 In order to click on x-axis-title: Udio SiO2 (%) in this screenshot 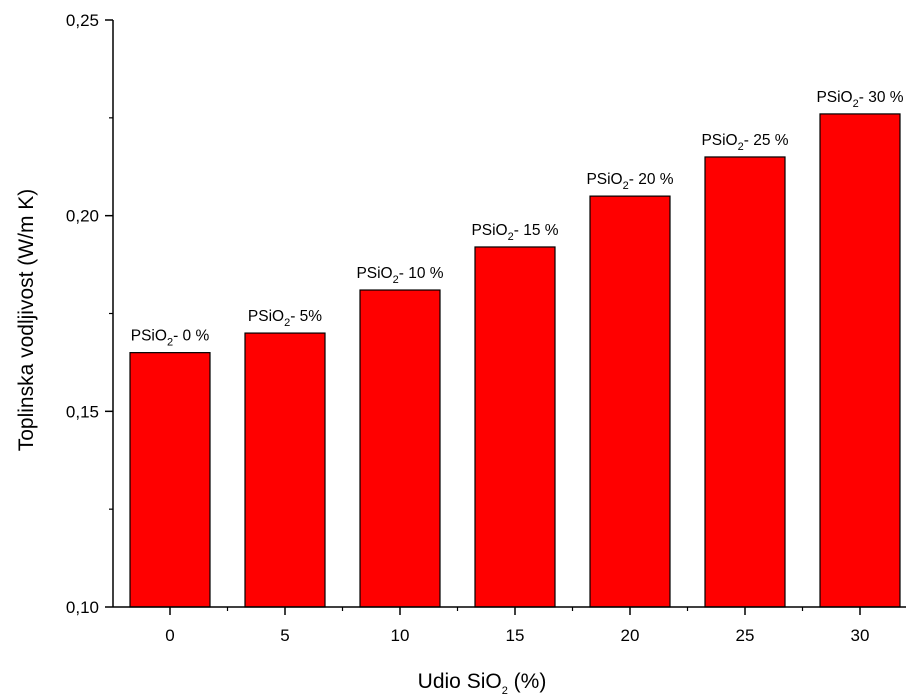, I will do `click(482, 682)`.